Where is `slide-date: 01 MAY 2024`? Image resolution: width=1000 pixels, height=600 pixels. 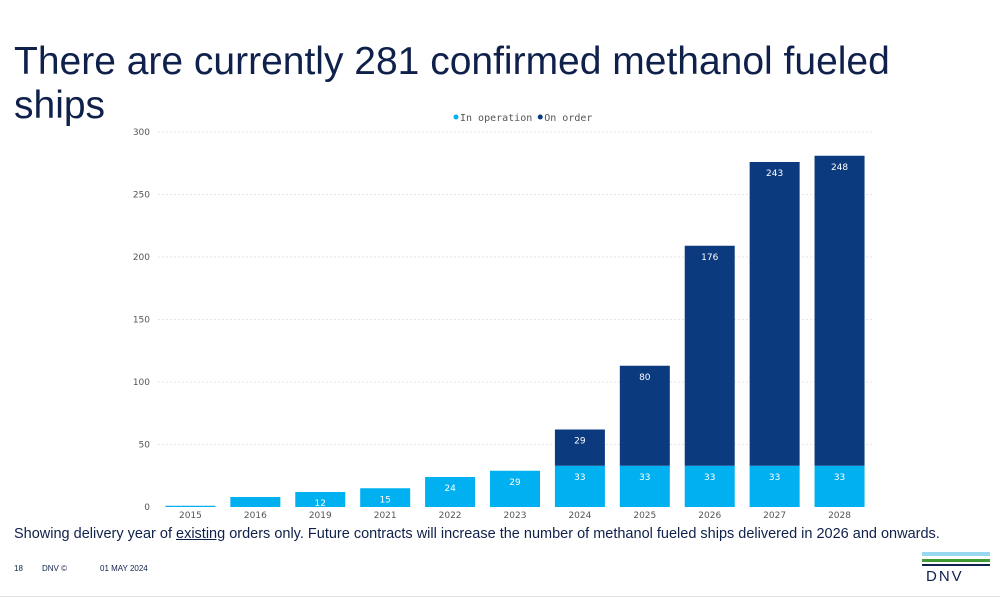 slide-date: 01 MAY 2024 is located at coordinates (124, 568).